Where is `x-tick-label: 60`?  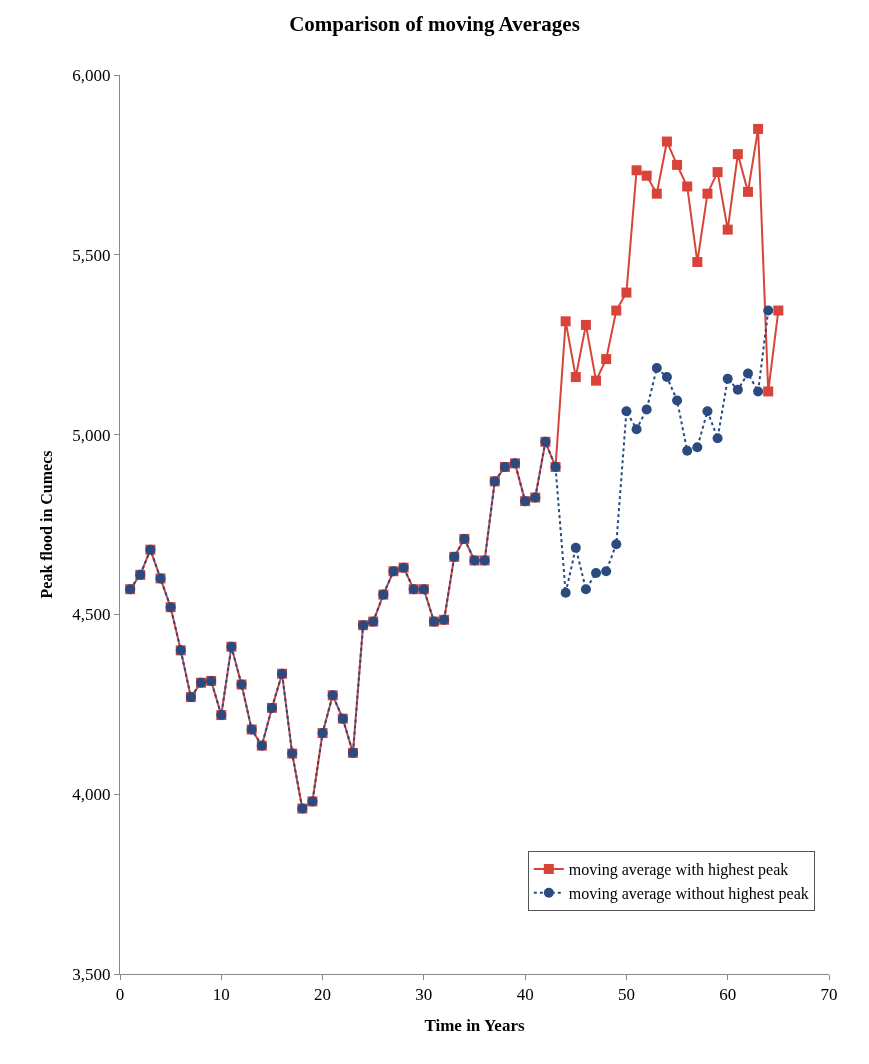
x-tick-label: 60 is located at coordinates (728, 995).